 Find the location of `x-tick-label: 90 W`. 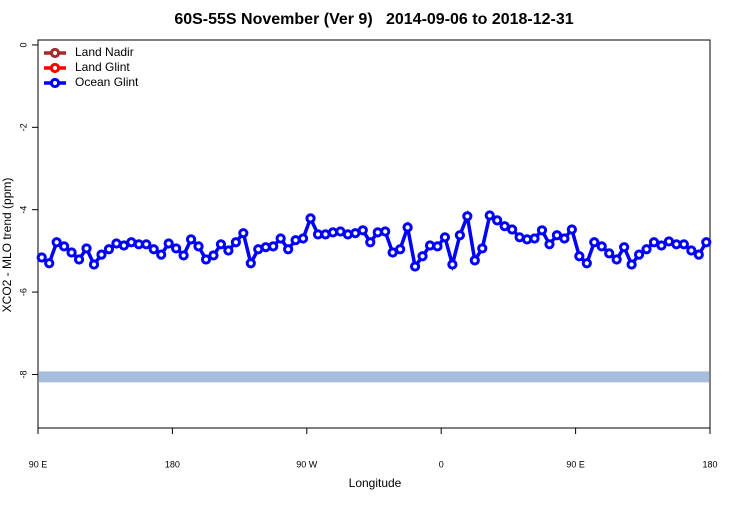

x-tick-label: 90 W is located at coordinates (307, 464).